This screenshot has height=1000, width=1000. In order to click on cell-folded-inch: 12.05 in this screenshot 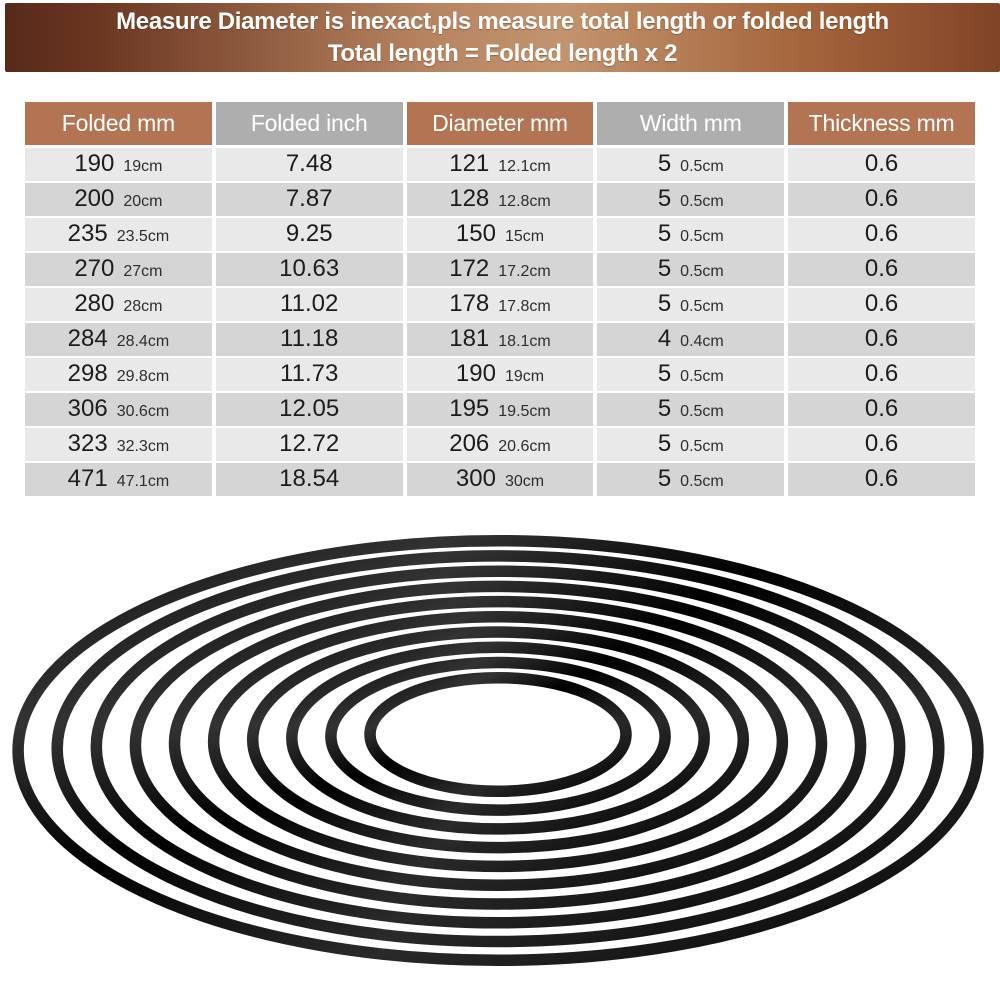, I will do `click(309, 410)`.